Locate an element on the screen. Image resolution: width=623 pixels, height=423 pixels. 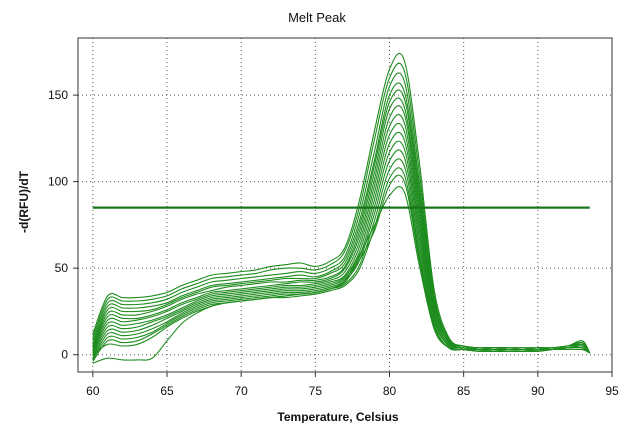
x-tick-label: 70 is located at coordinates (241, 391).